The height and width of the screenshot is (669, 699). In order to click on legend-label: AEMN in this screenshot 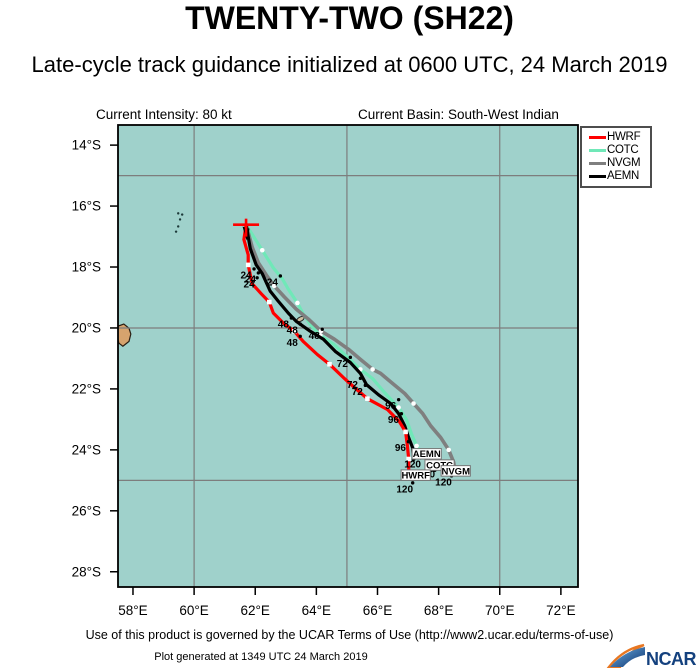, I will do `click(623, 176)`.